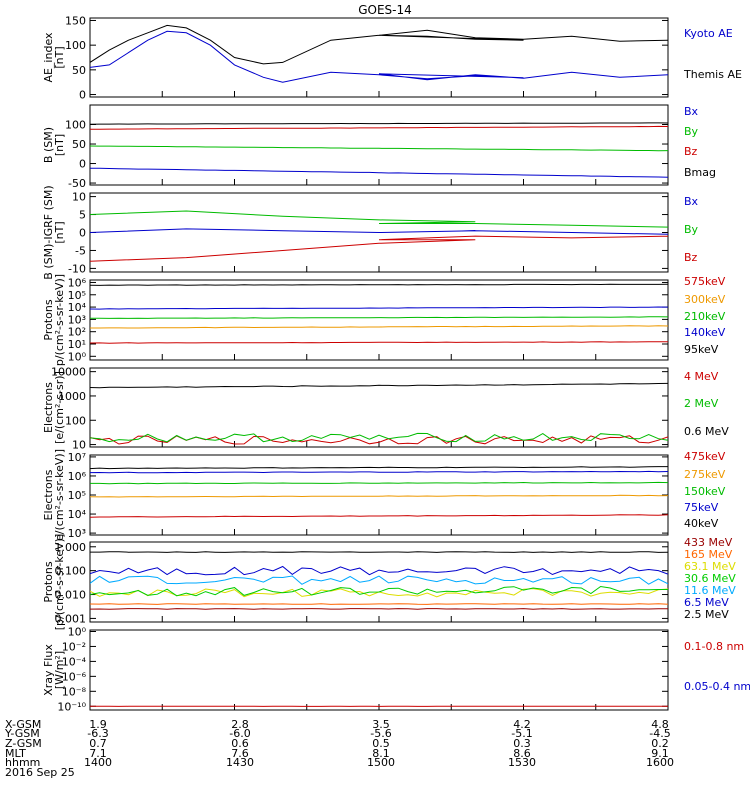 The image size is (750, 800). What do you see at coordinates (23, 724) in the screenshot?
I see `x-row-label: X-GSM` at bounding box center [23, 724].